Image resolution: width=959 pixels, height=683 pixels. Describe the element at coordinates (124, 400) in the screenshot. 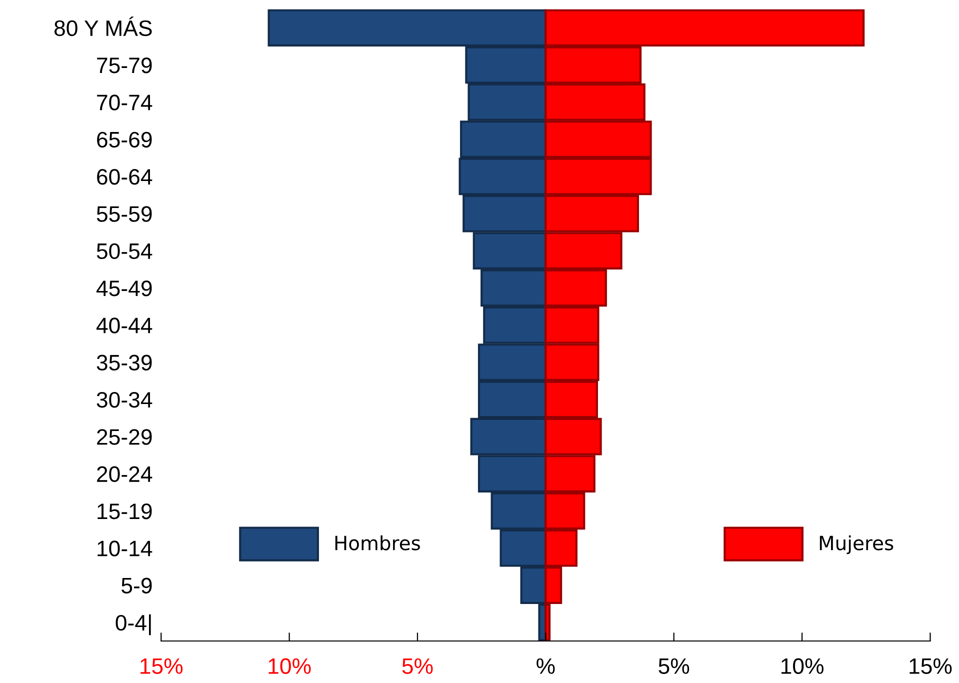

I see `y-tick-label: 30-34` at that location.